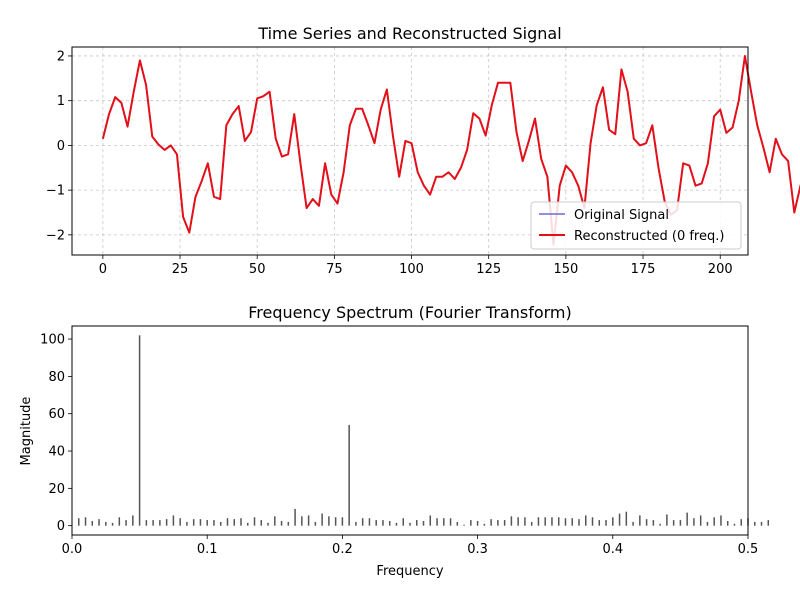  I want to click on spectrum-x-ticks: 0.0 0.1 0.2 0.3 0.4 0.5, so click(410, 546).